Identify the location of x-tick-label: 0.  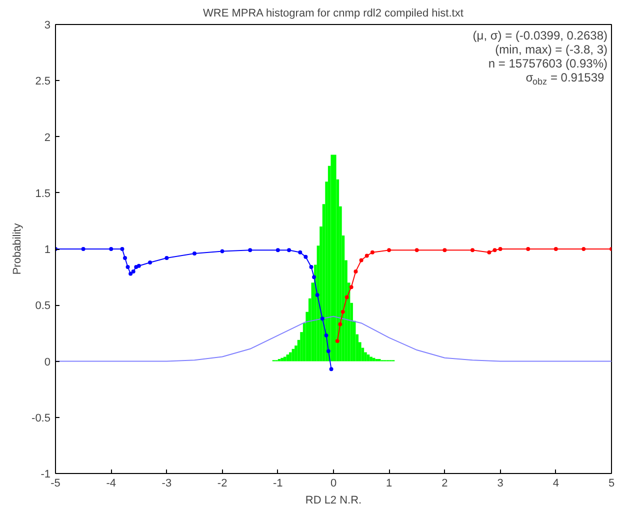
(333, 484).